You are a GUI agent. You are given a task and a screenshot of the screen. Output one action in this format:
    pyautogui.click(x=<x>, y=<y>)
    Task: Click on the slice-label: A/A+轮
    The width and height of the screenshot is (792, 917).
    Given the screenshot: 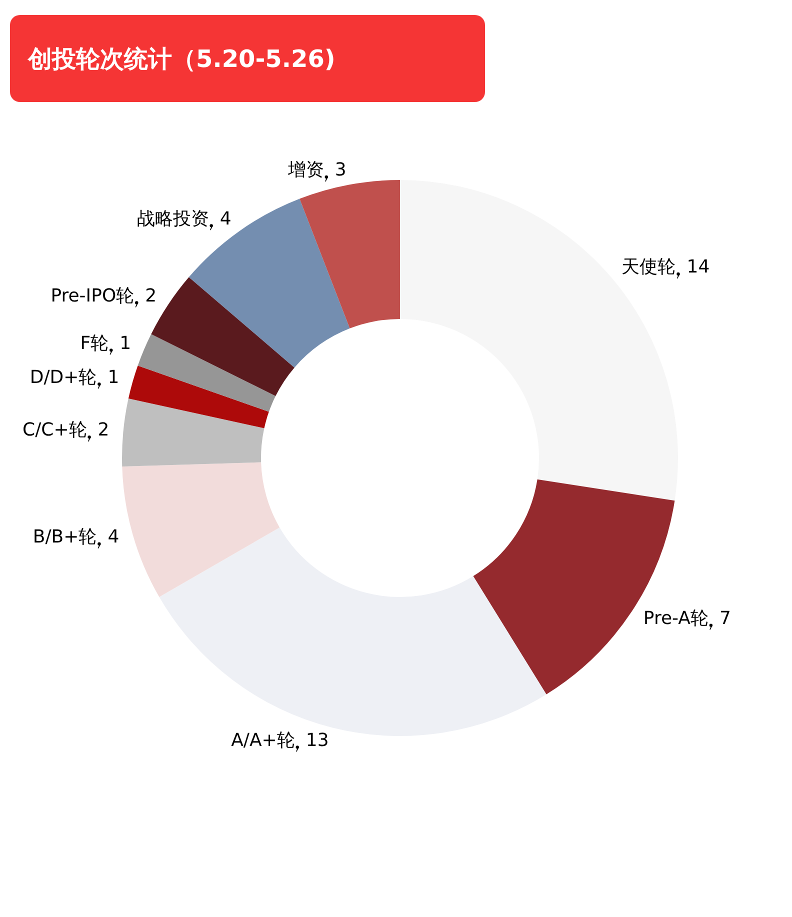 What is the action you would take?
    pyautogui.click(x=263, y=740)
    